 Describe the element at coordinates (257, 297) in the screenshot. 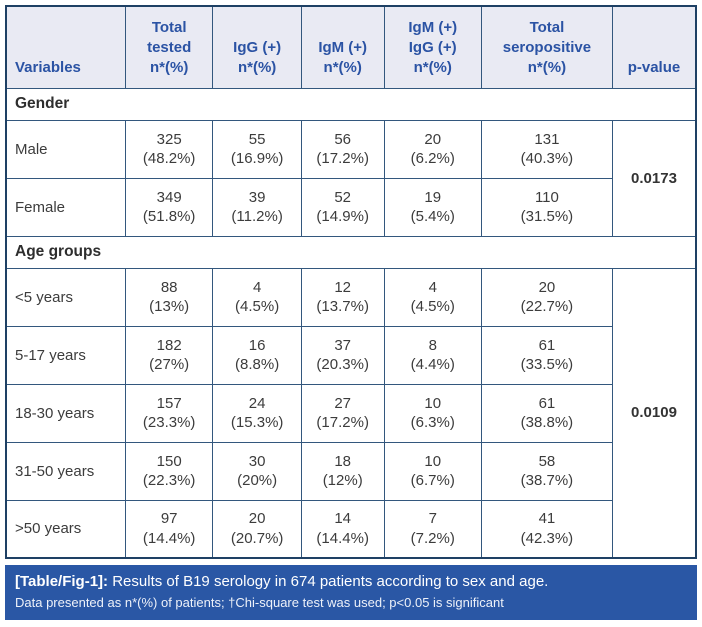

I see `cell-under5-igg: 4 (4.5%)` at that location.